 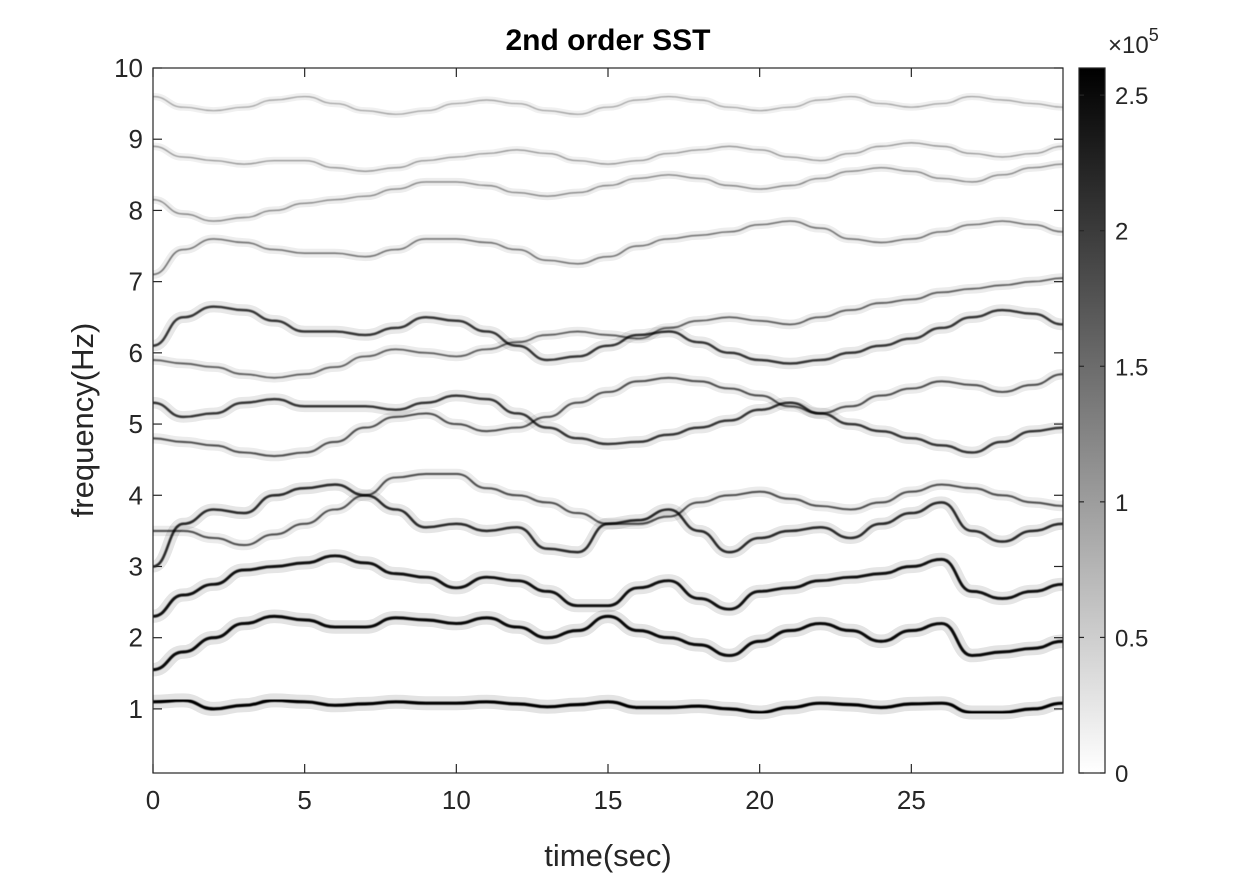 What do you see at coordinates (1131, 96) in the screenshot?
I see `colorbar-tick-label: 2.5` at bounding box center [1131, 96].